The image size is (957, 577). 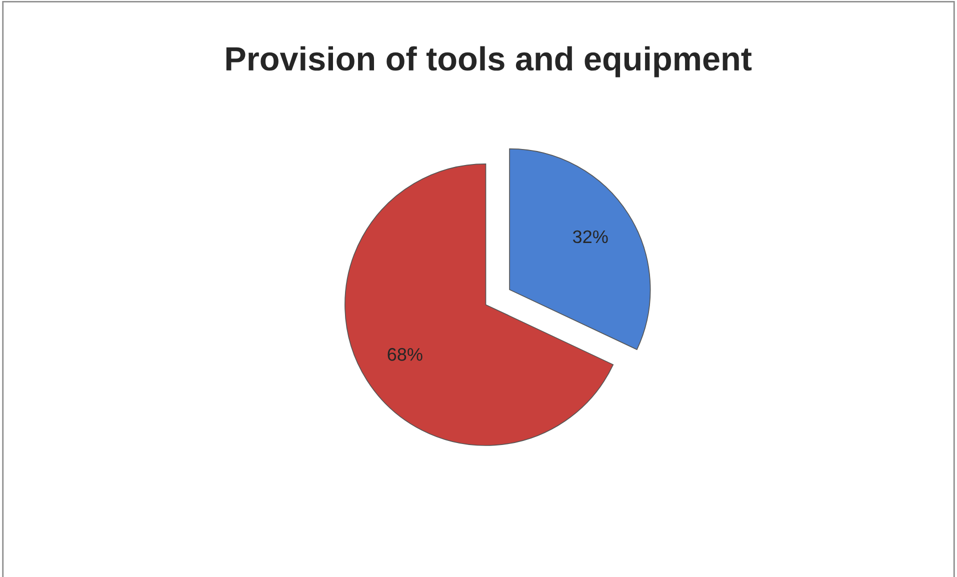 I want to click on data-label: 32%, so click(x=590, y=237).